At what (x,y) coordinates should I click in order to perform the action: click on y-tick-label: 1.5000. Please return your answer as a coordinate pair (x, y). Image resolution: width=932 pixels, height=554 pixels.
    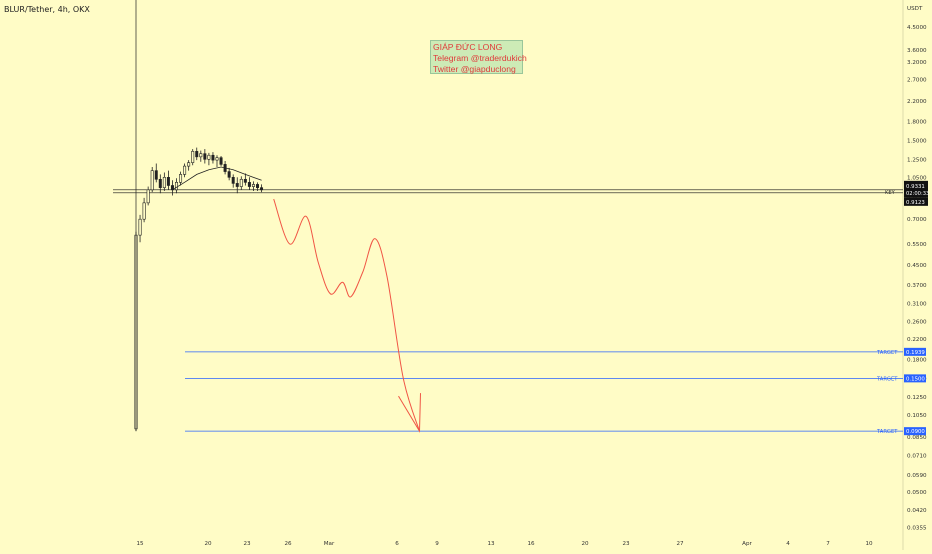
    Looking at the image, I should click on (917, 141).